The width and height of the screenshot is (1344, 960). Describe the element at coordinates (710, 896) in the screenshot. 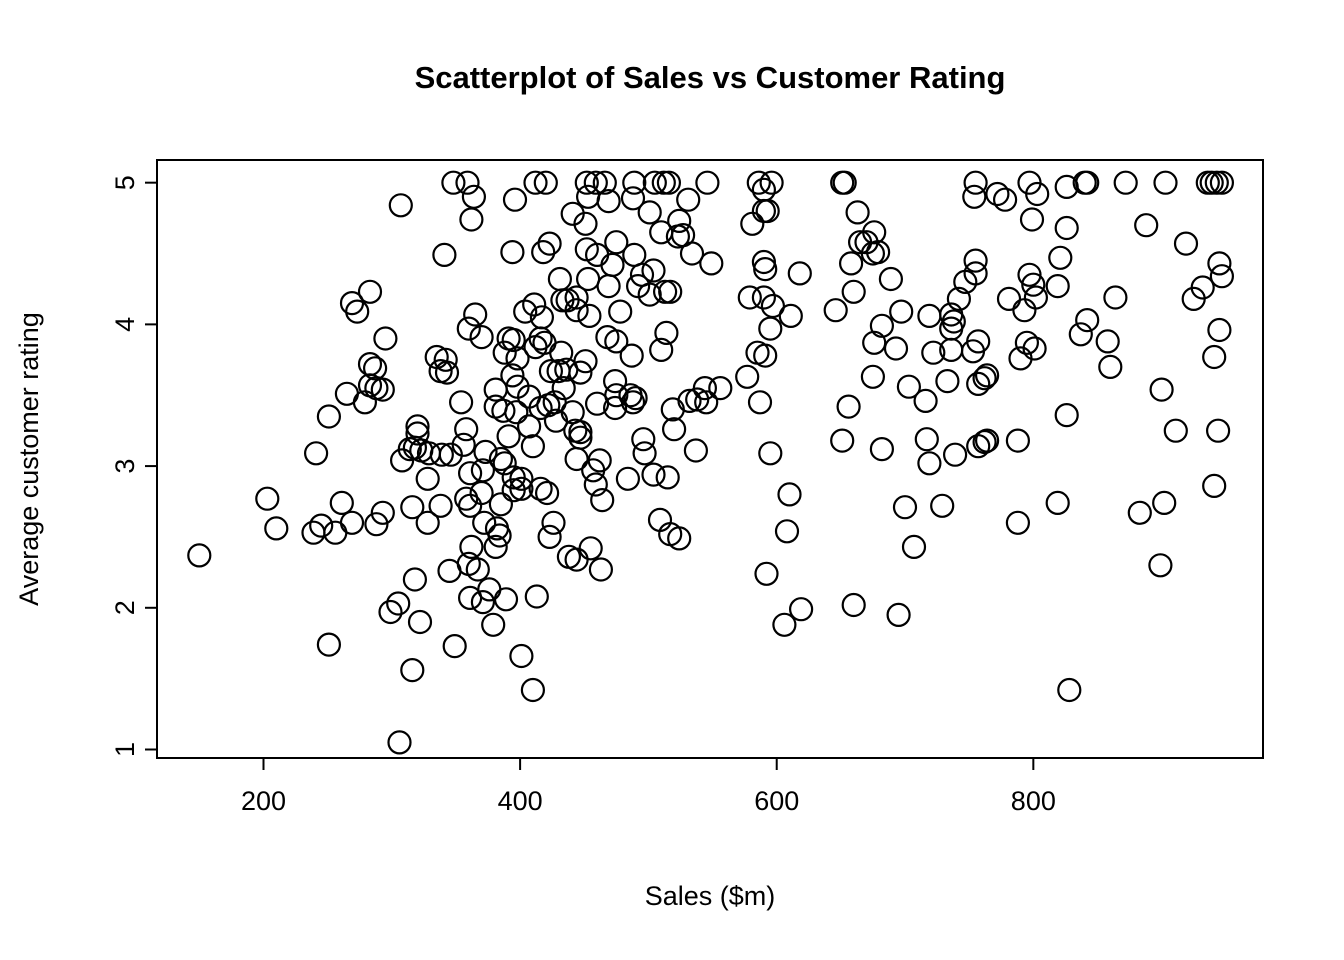

I see `x-axis-title: Sales ($m)` at that location.